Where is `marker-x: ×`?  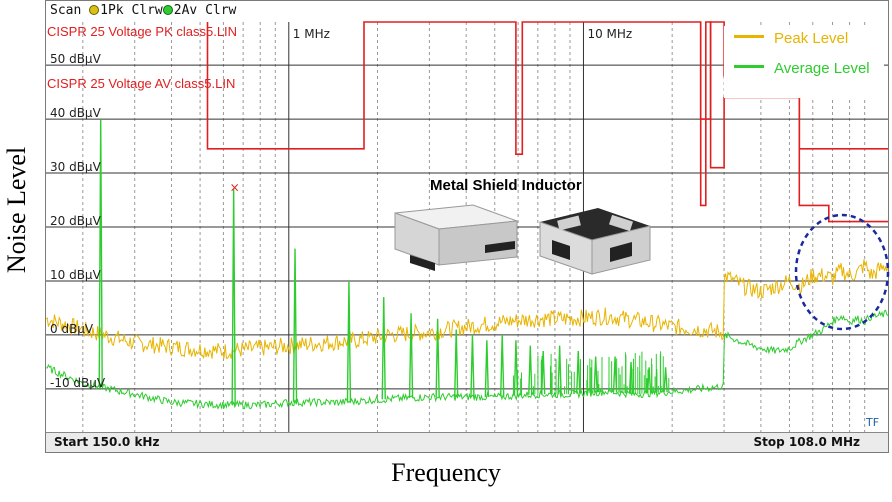 marker-x: × is located at coordinates (235, 188).